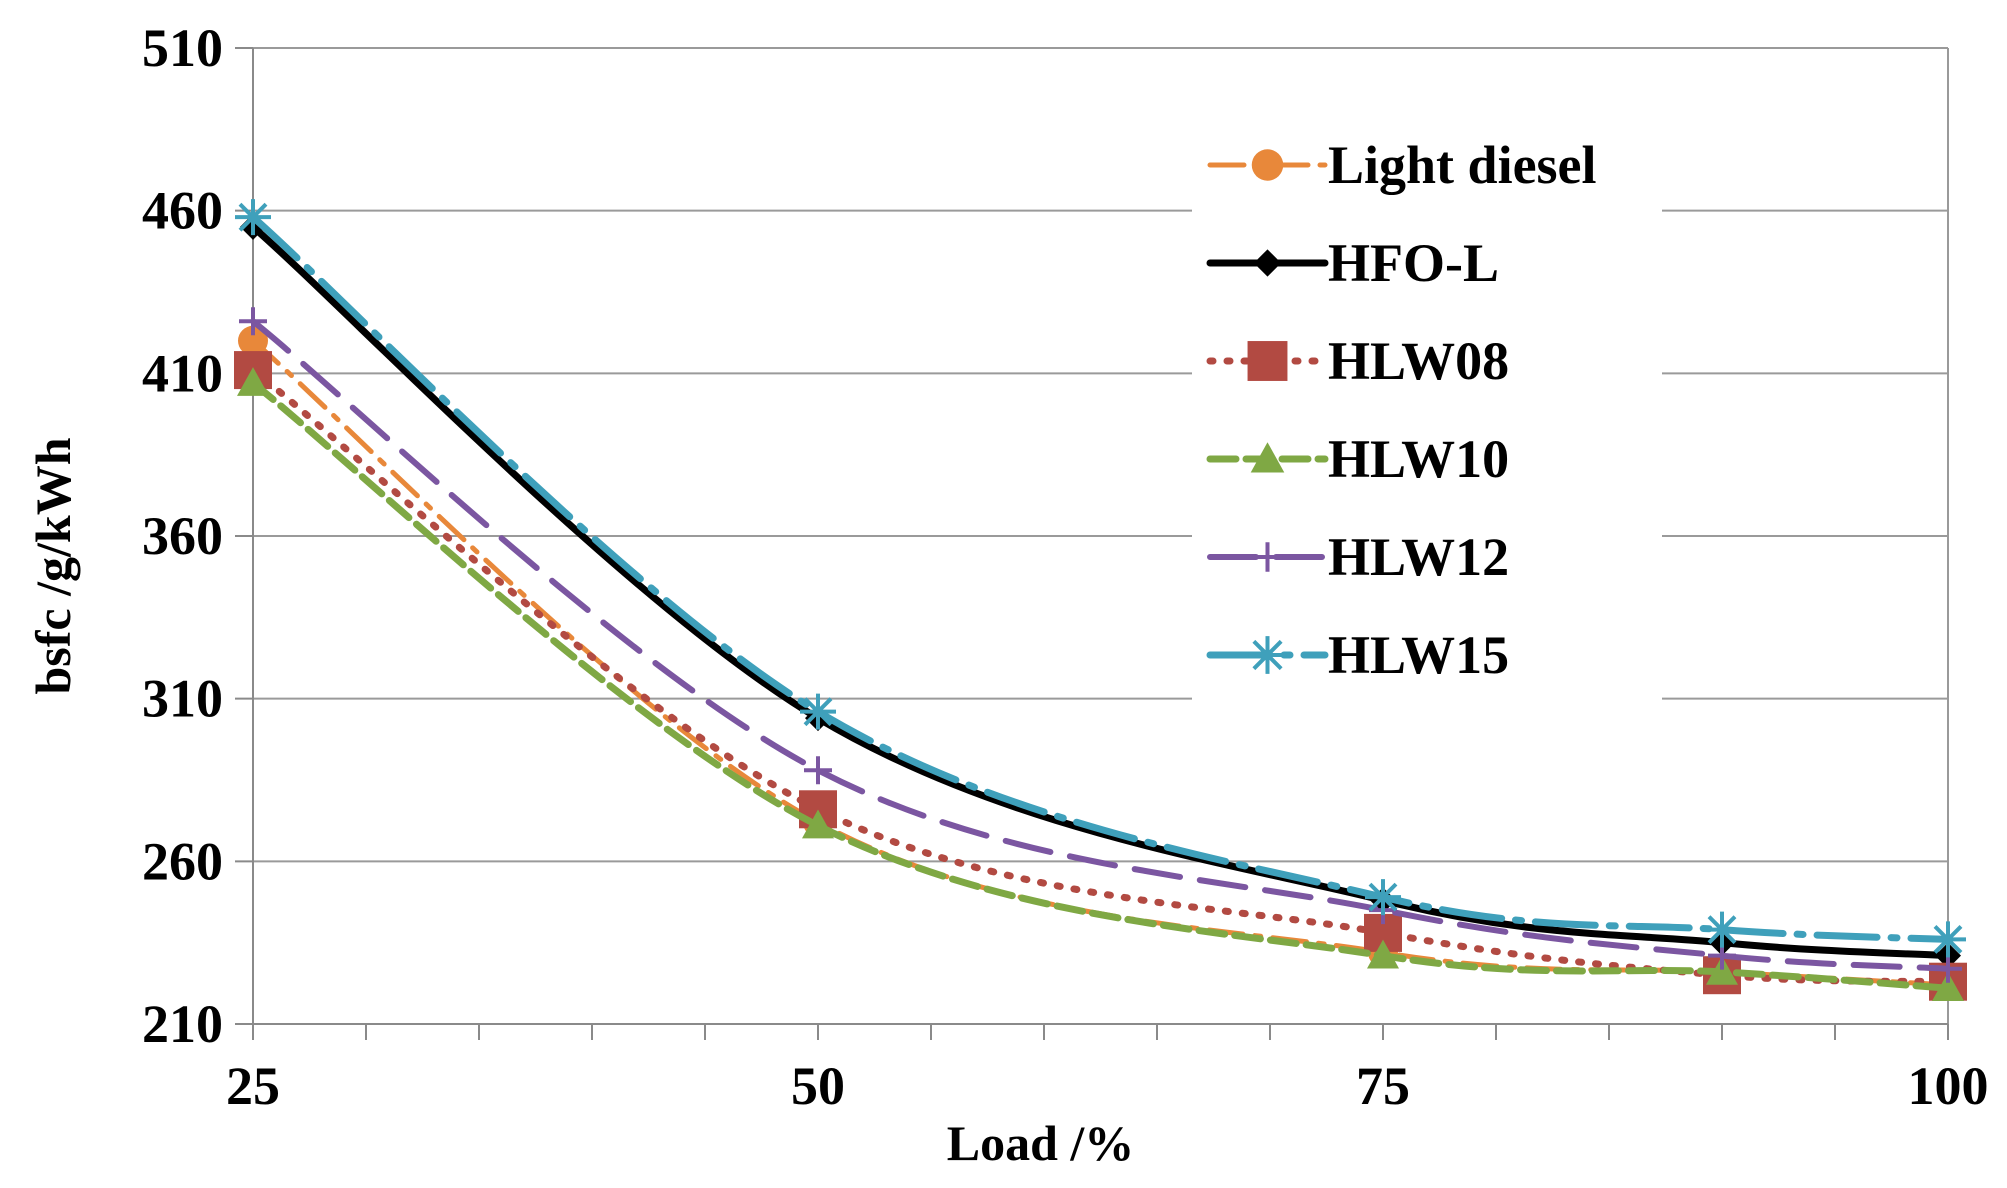 The image size is (2007, 1188). What do you see at coordinates (818, 1086) in the screenshot?
I see `x-tick-label: 50` at bounding box center [818, 1086].